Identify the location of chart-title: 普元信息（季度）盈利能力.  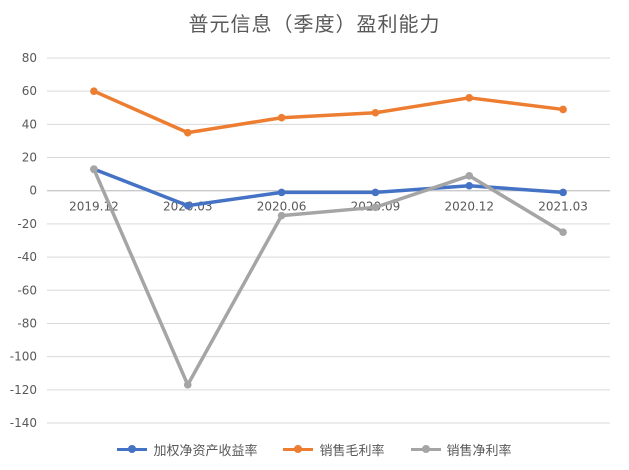
(314, 24).